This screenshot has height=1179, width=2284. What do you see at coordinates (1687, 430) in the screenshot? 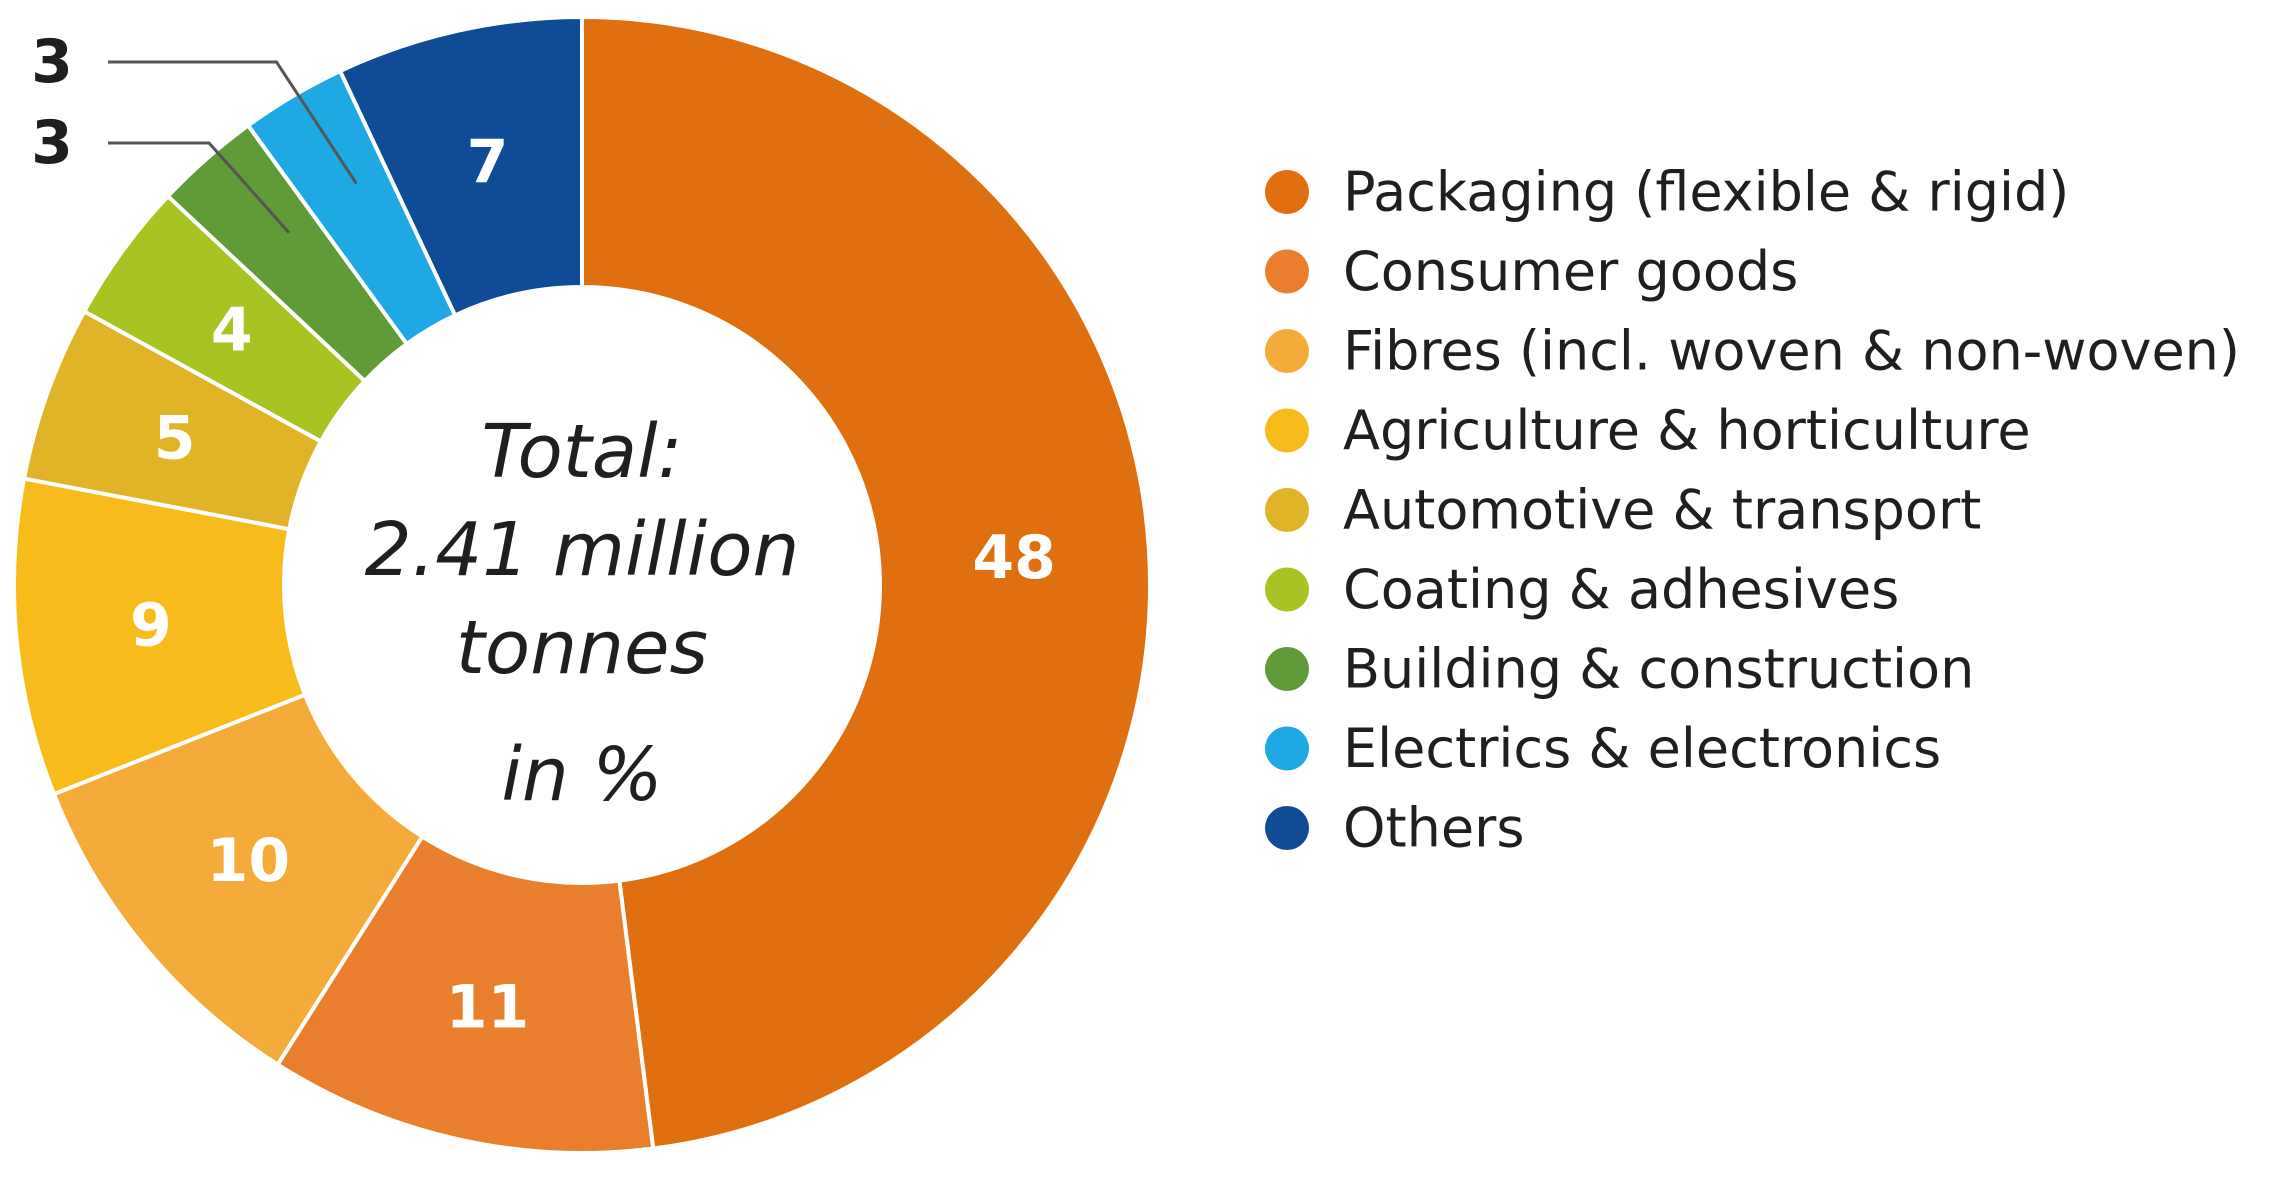
I see `legend-label-agriculture-horticulture: Agriculture & horticulture` at bounding box center [1687, 430].